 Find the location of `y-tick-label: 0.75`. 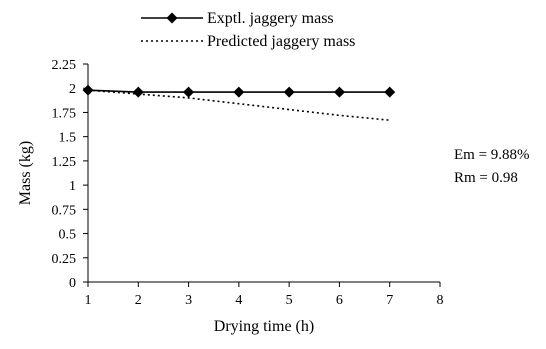

y-tick-label: 0.75 is located at coordinates (64, 210).